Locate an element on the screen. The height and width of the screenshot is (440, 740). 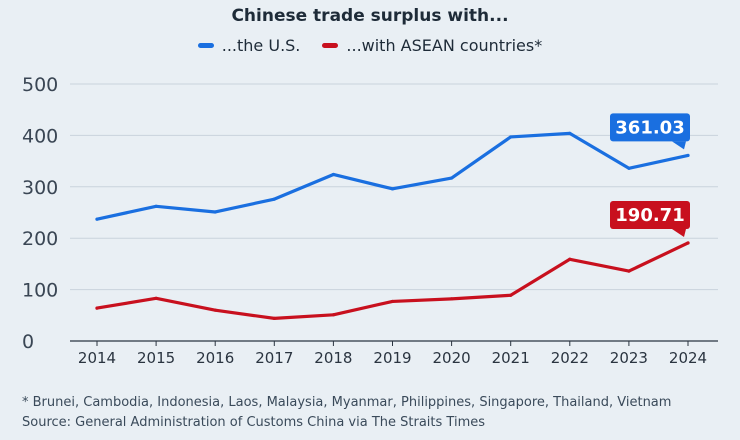
series-1-point-2024 is located at coordinates (688, 243).